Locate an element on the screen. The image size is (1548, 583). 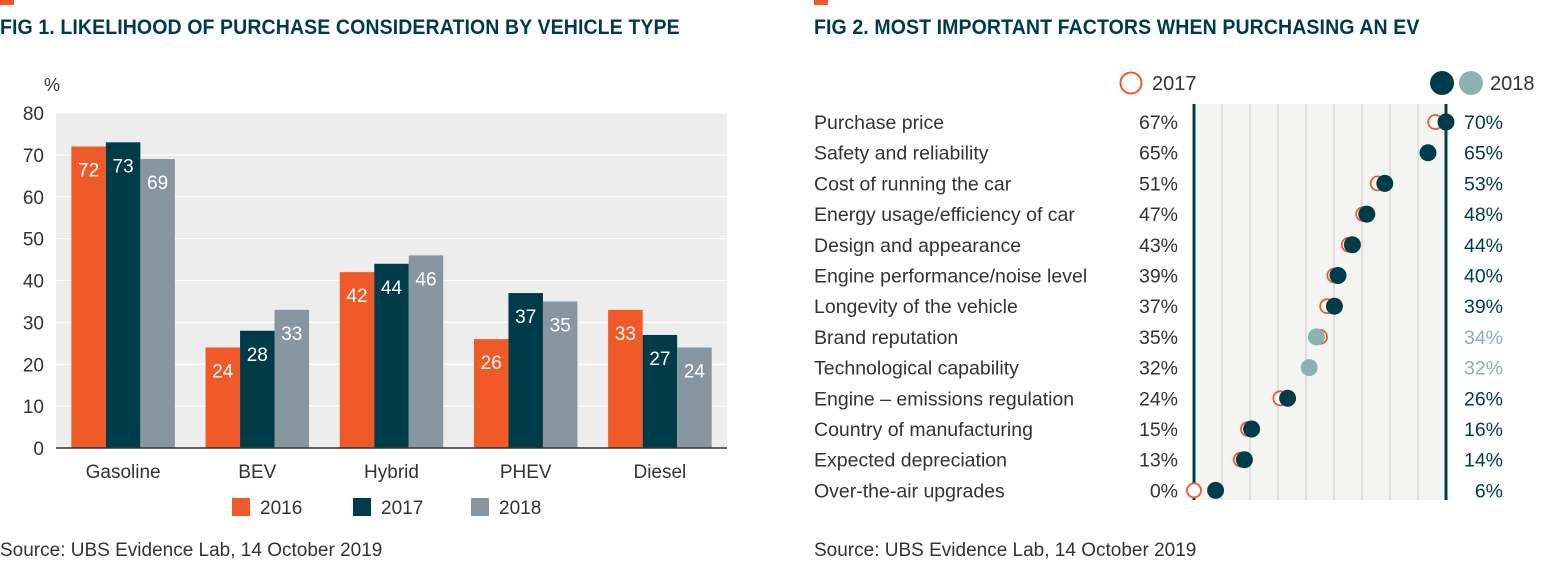
fig2-value-2018: 48% is located at coordinates (1483, 215).